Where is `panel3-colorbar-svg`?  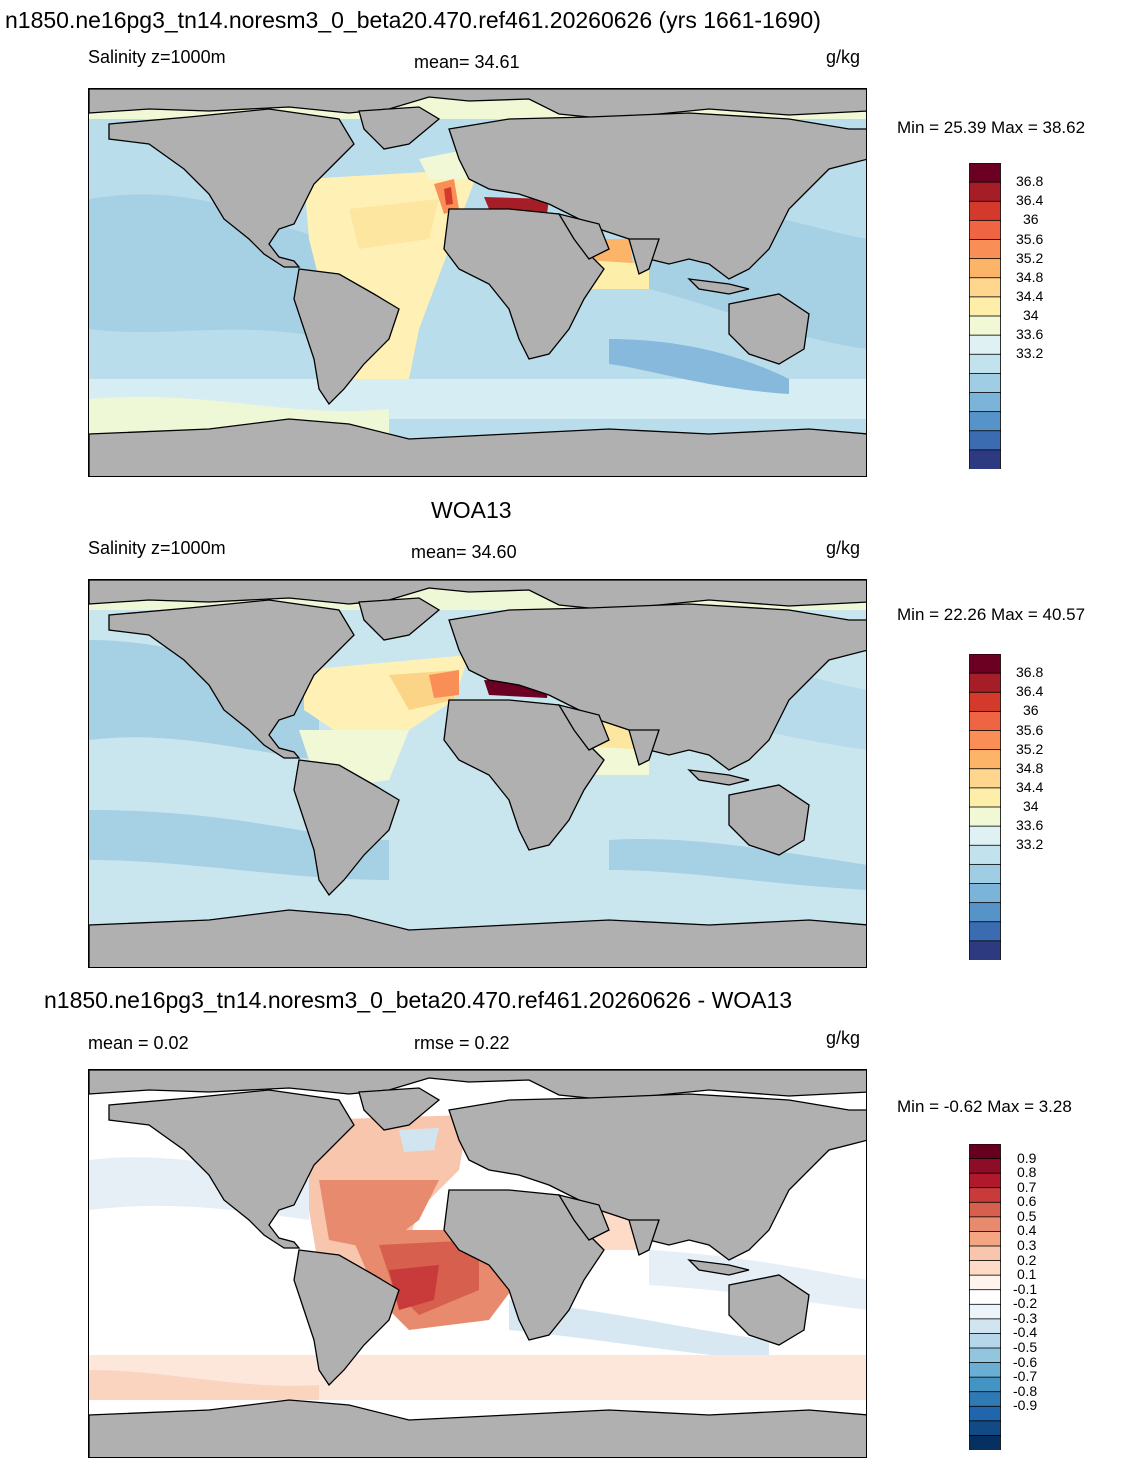 panel3-colorbar-svg is located at coordinates (985, 1297).